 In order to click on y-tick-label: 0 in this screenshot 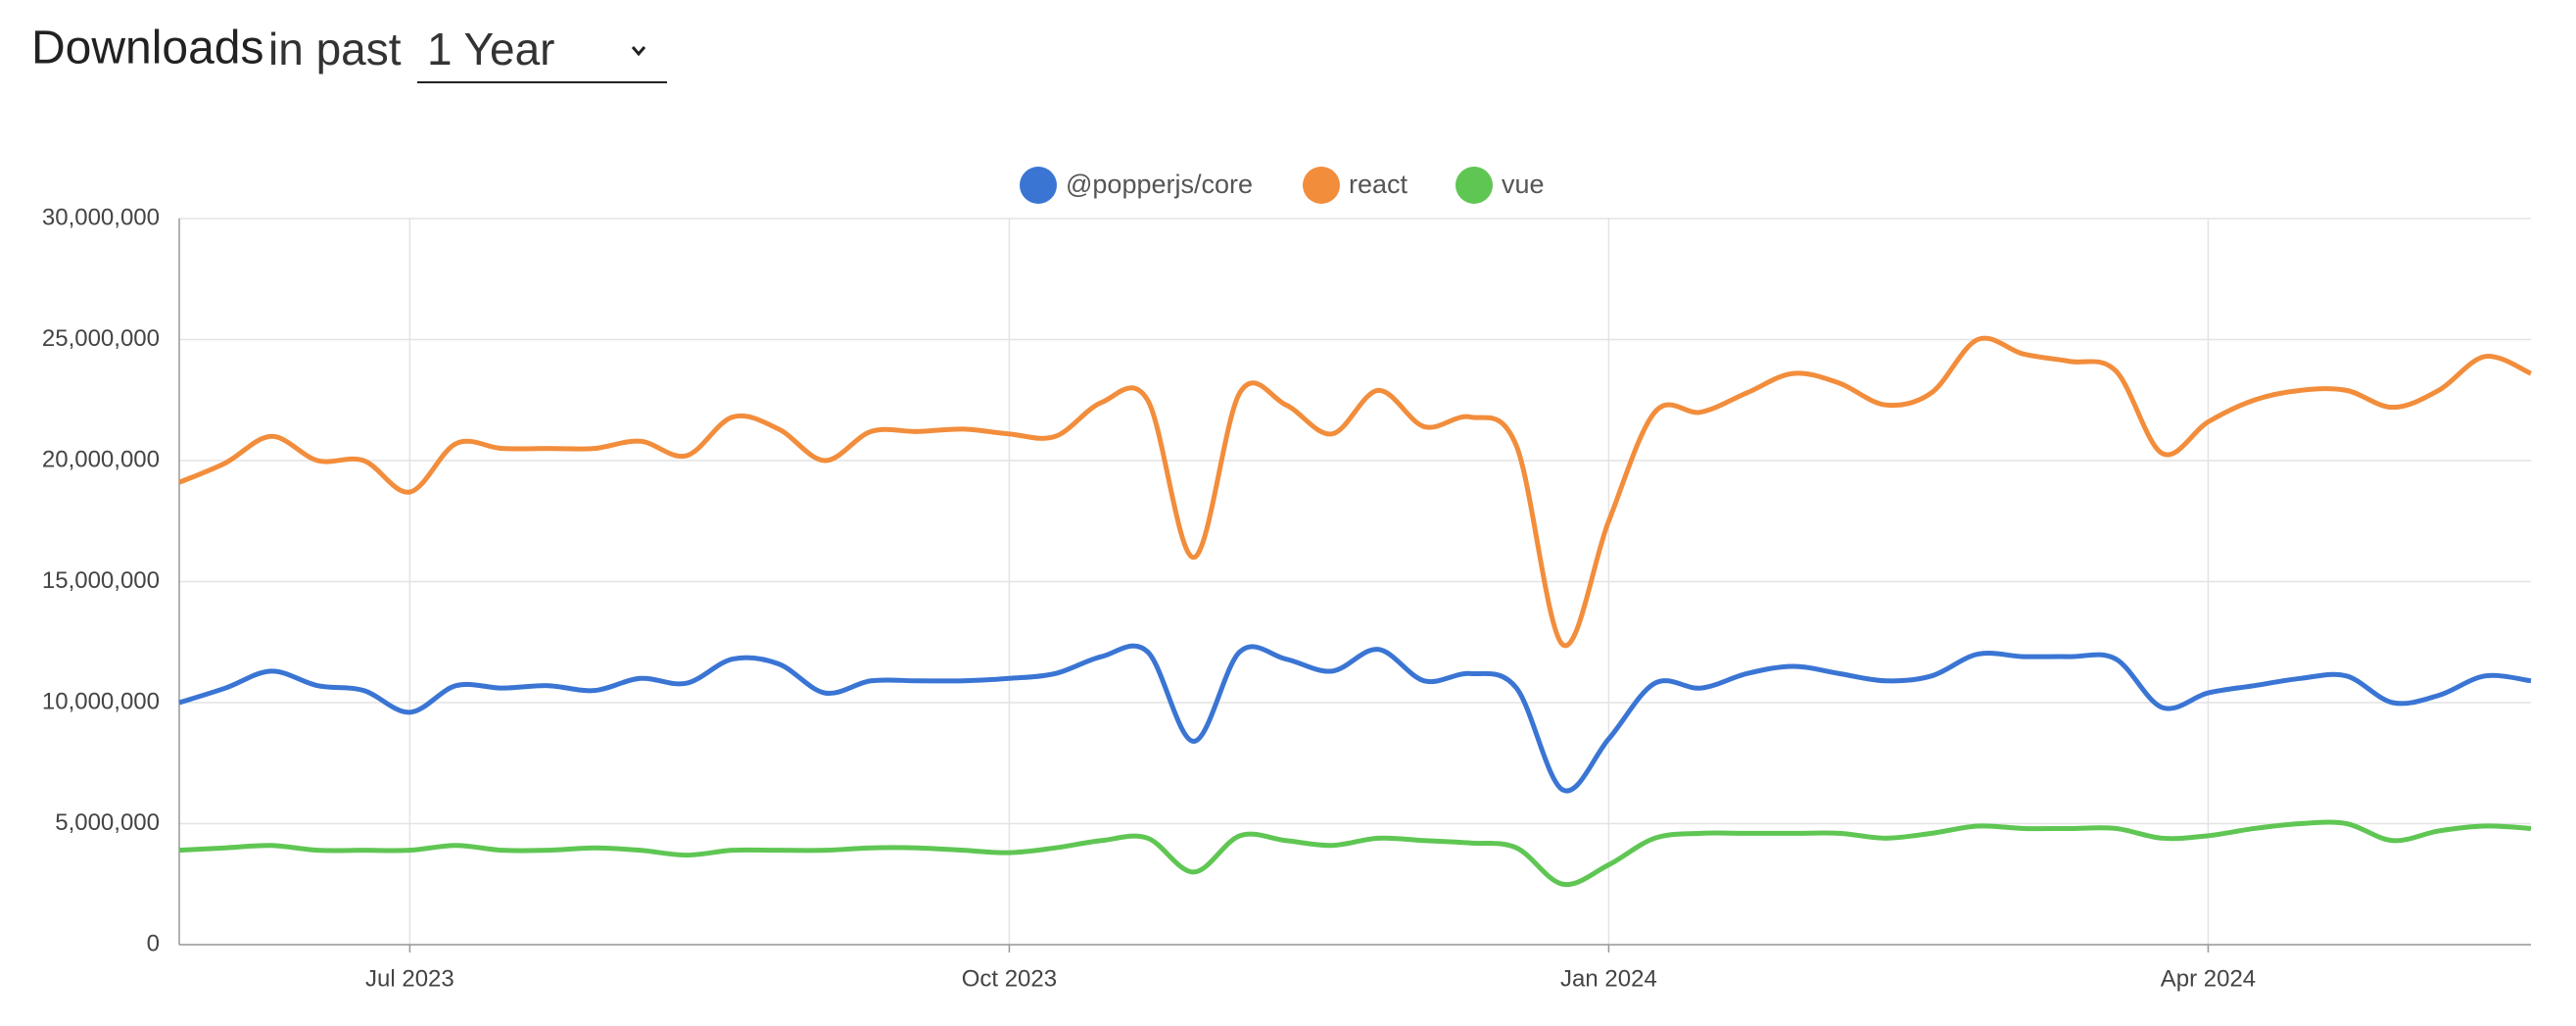, I will do `click(154, 943)`.